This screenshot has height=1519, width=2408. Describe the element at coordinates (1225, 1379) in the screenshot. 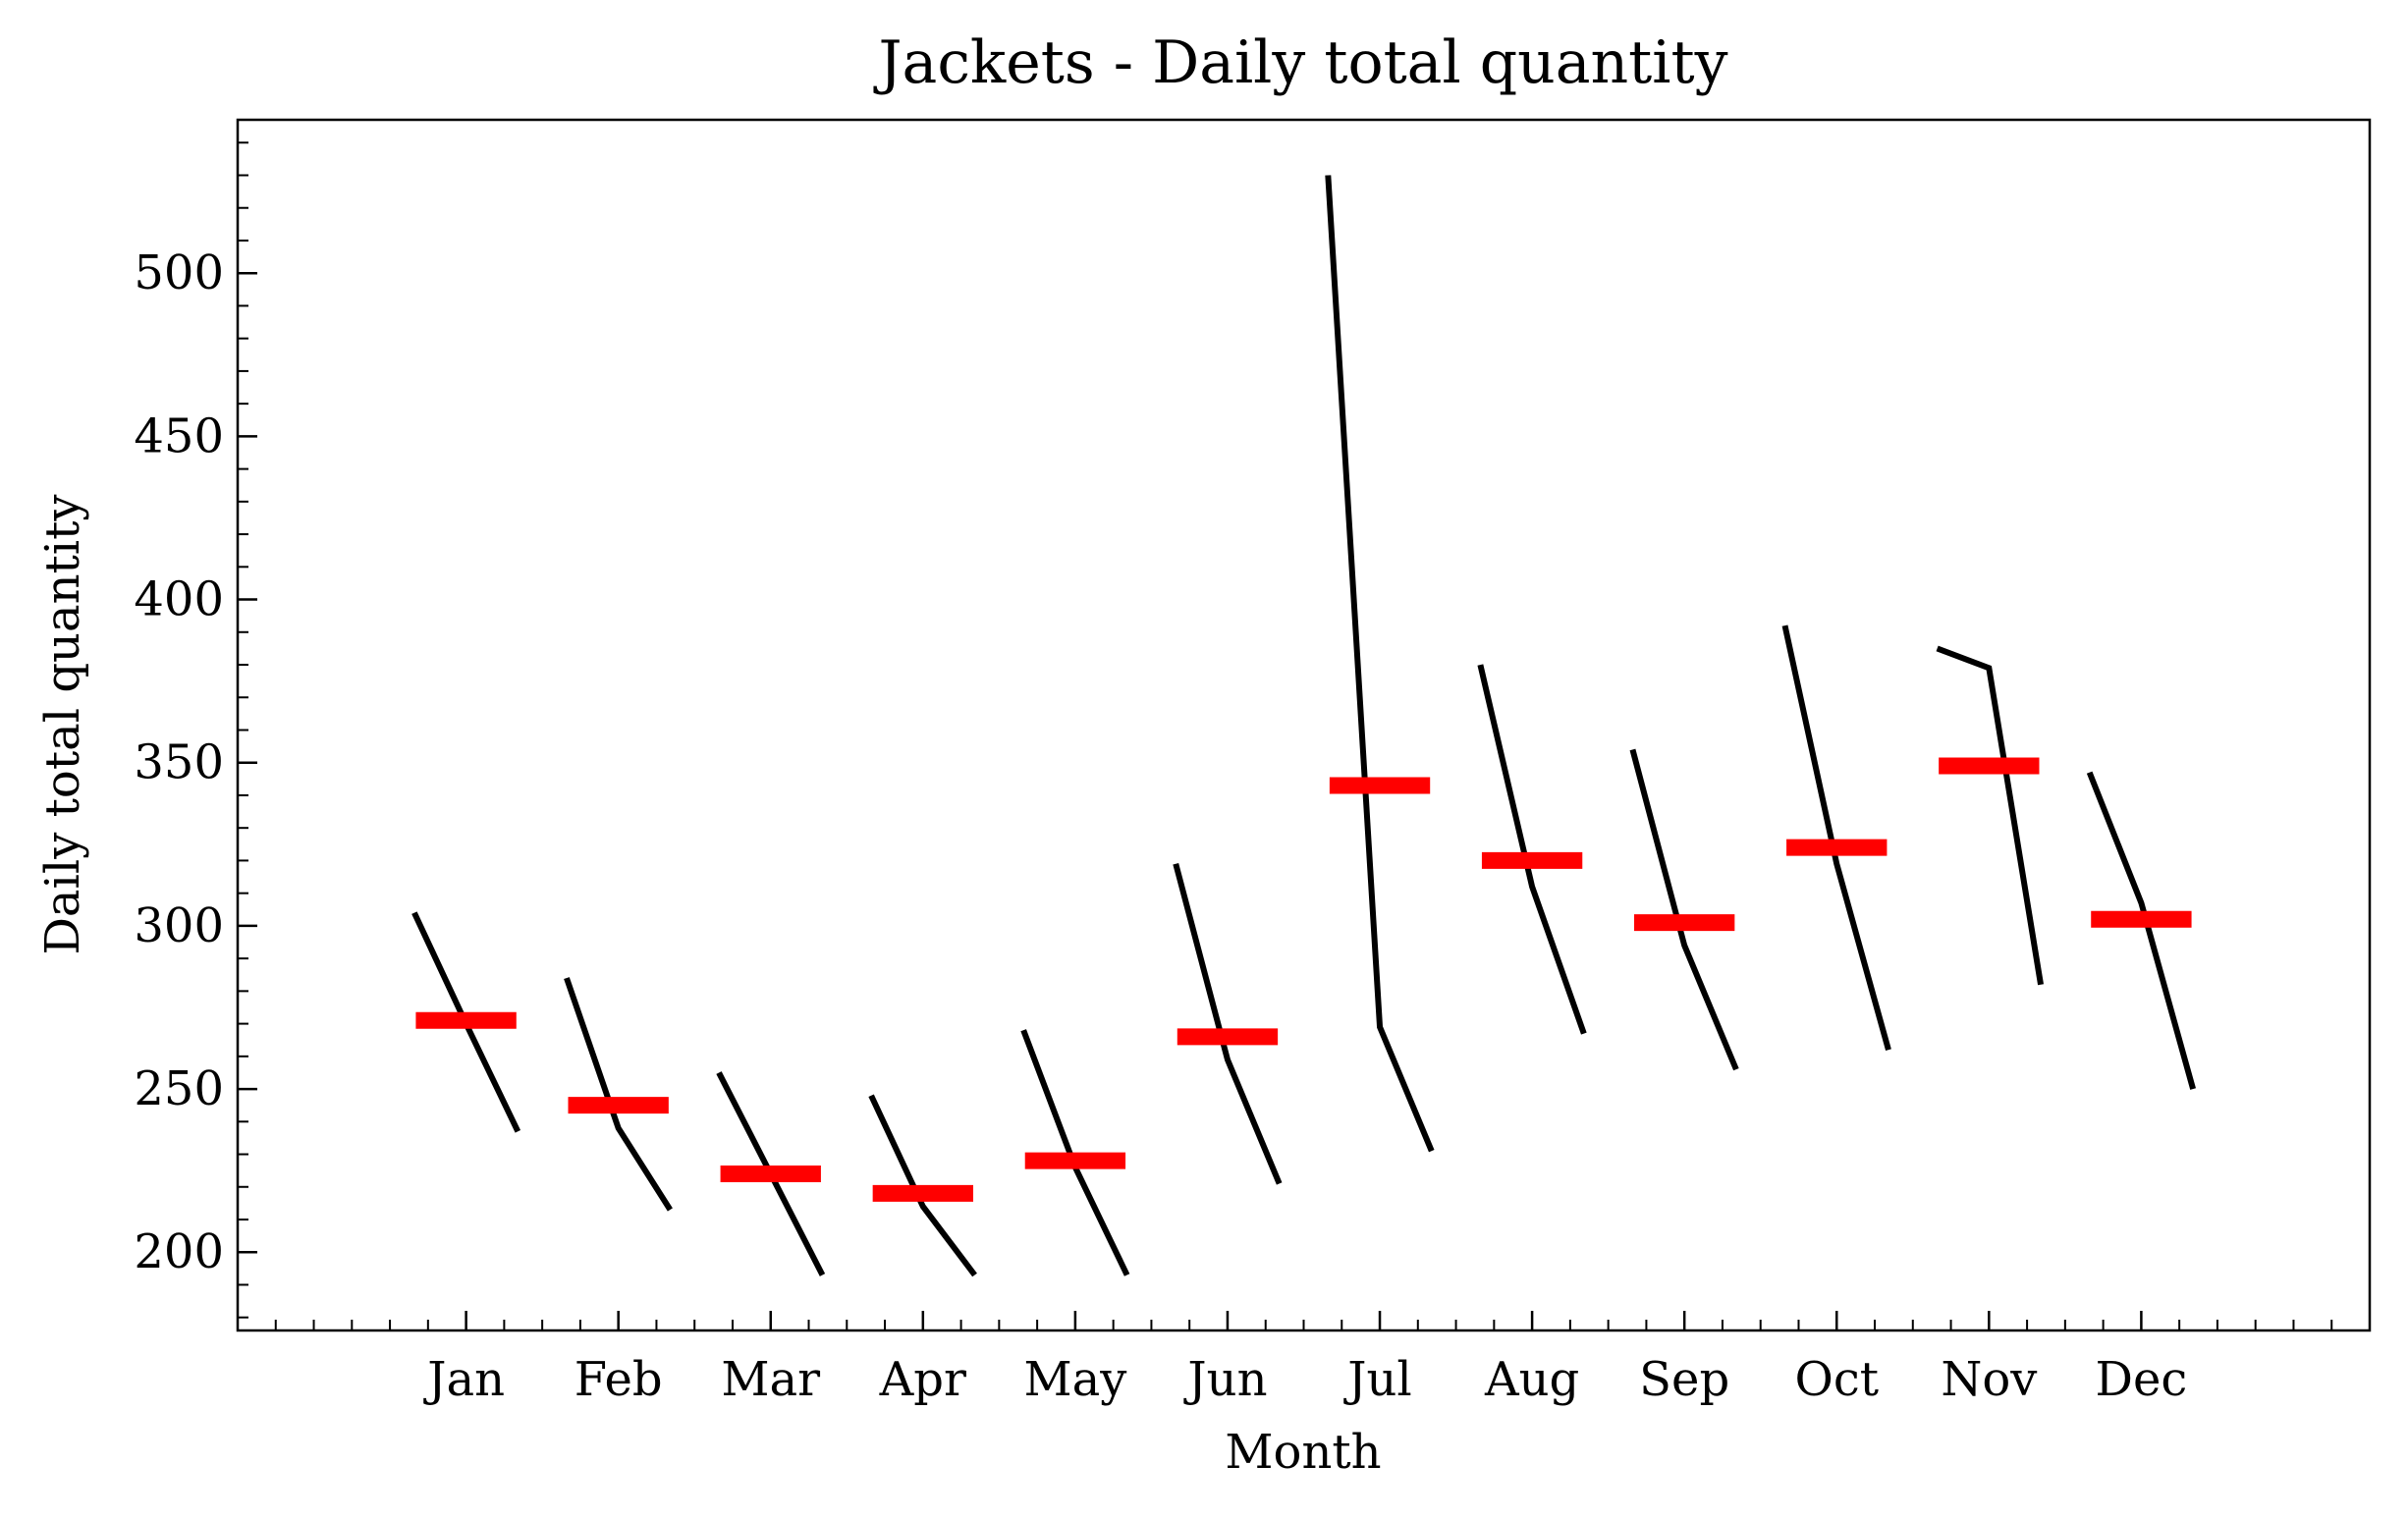

I see `x-tick-label: Jun` at that location.